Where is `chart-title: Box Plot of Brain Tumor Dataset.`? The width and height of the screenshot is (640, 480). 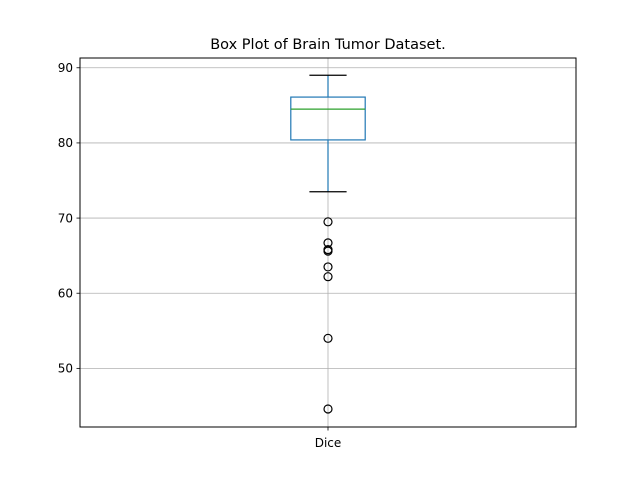
chart-title: Box Plot of Brain Tumor Dataset. is located at coordinates (328, 45).